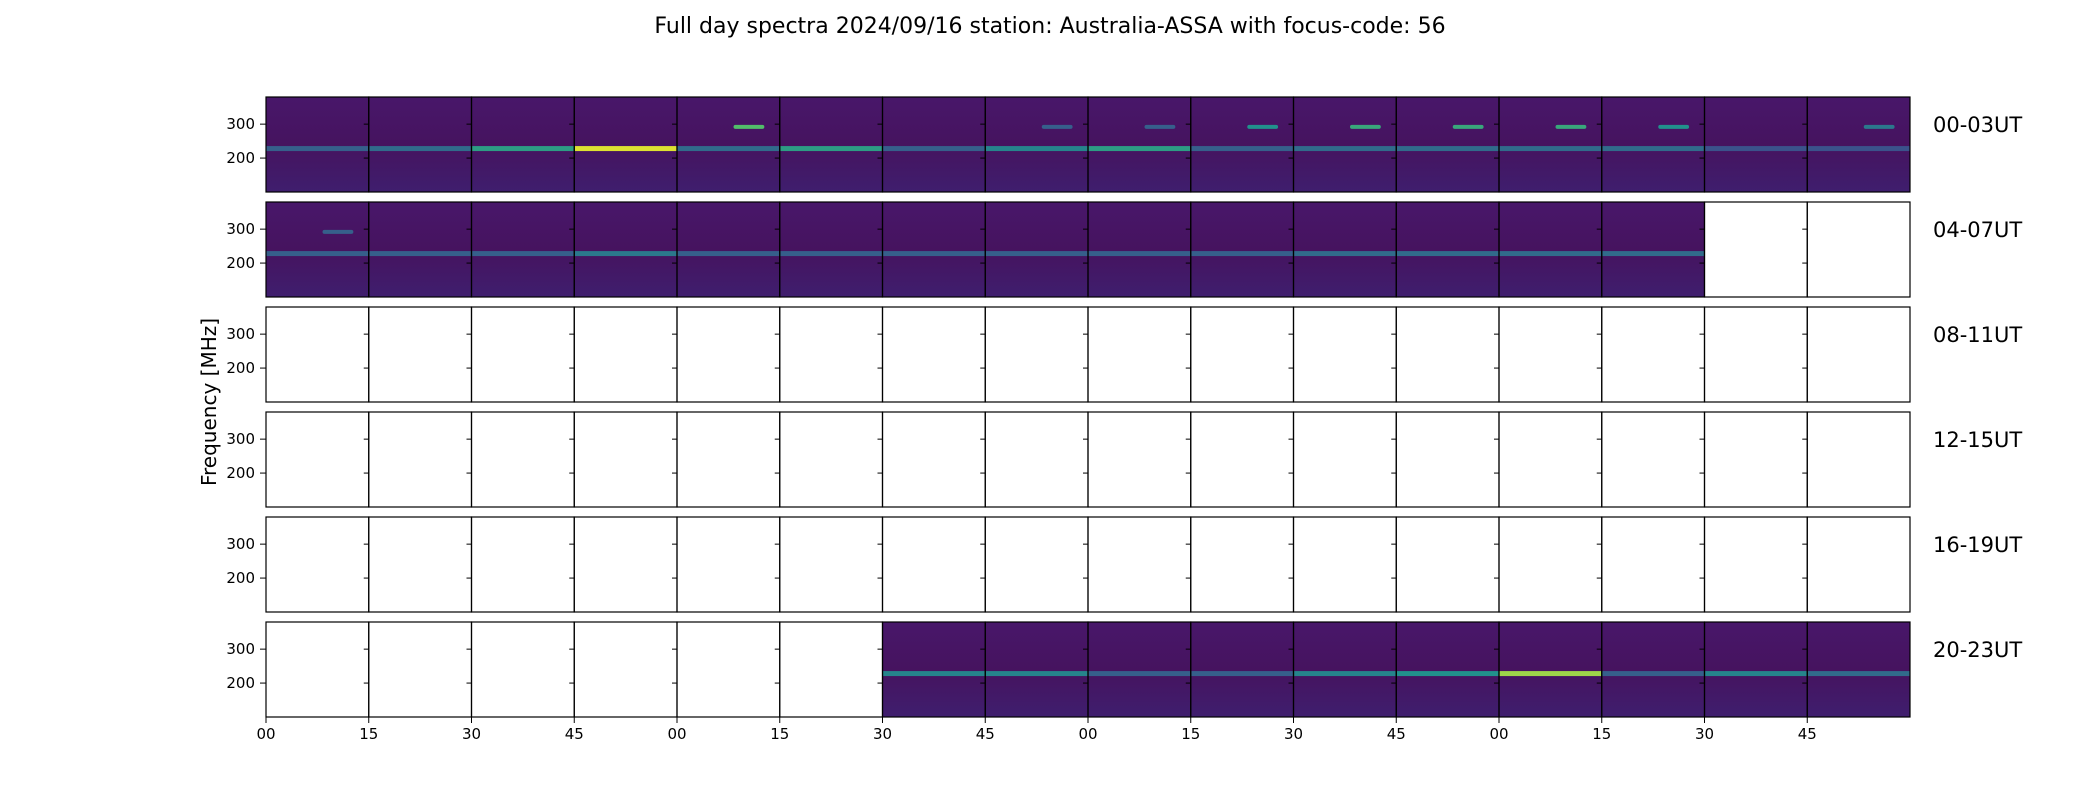 The image size is (2100, 800). Describe the element at coordinates (1124, 669) in the screenshot. I see `spectra-row: 300 200 20-23UT` at that location.